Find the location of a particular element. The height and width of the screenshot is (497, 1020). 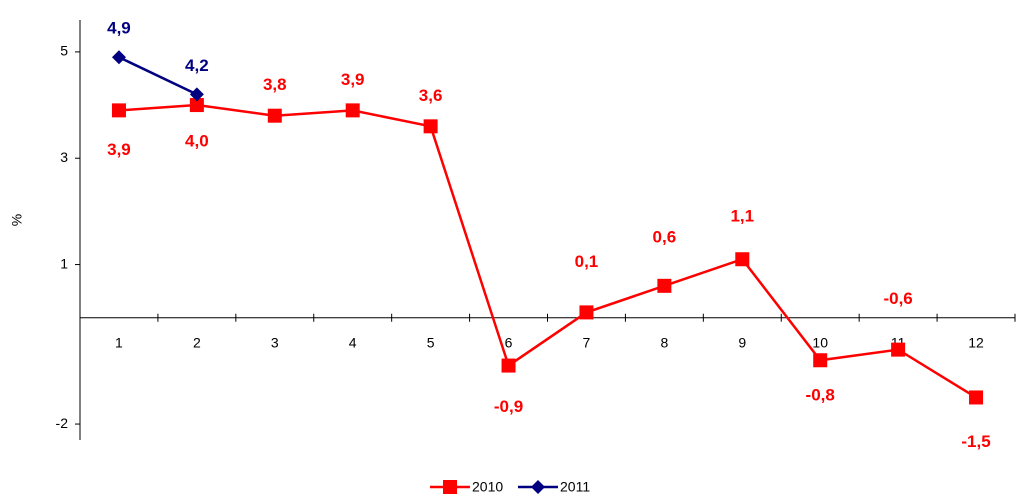

x-tick-label: 8 is located at coordinates (664, 342).